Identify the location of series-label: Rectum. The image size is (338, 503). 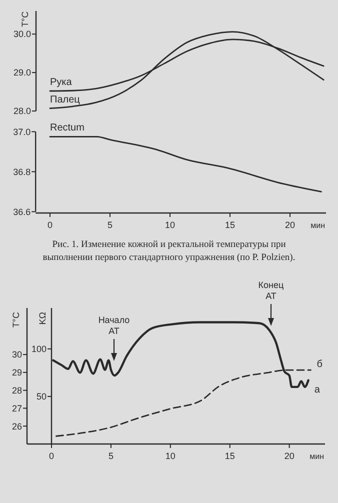
(67, 128).